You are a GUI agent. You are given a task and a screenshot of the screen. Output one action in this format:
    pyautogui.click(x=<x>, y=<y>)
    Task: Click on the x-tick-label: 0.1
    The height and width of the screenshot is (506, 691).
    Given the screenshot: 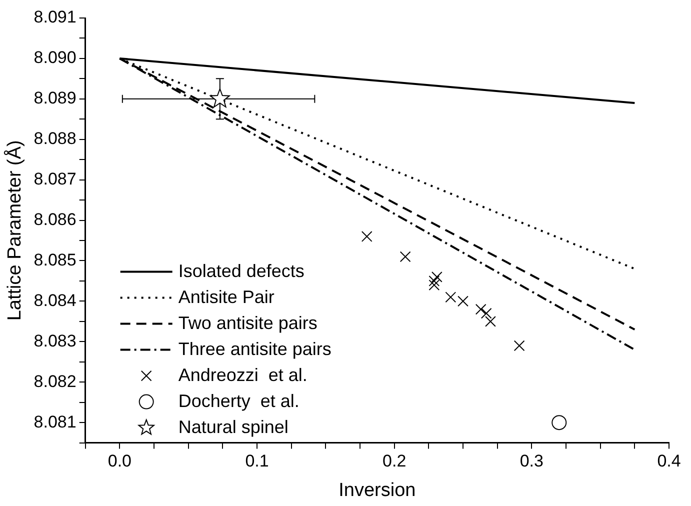 What is the action you would take?
    pyautogui.click(x=257, y=461)
    